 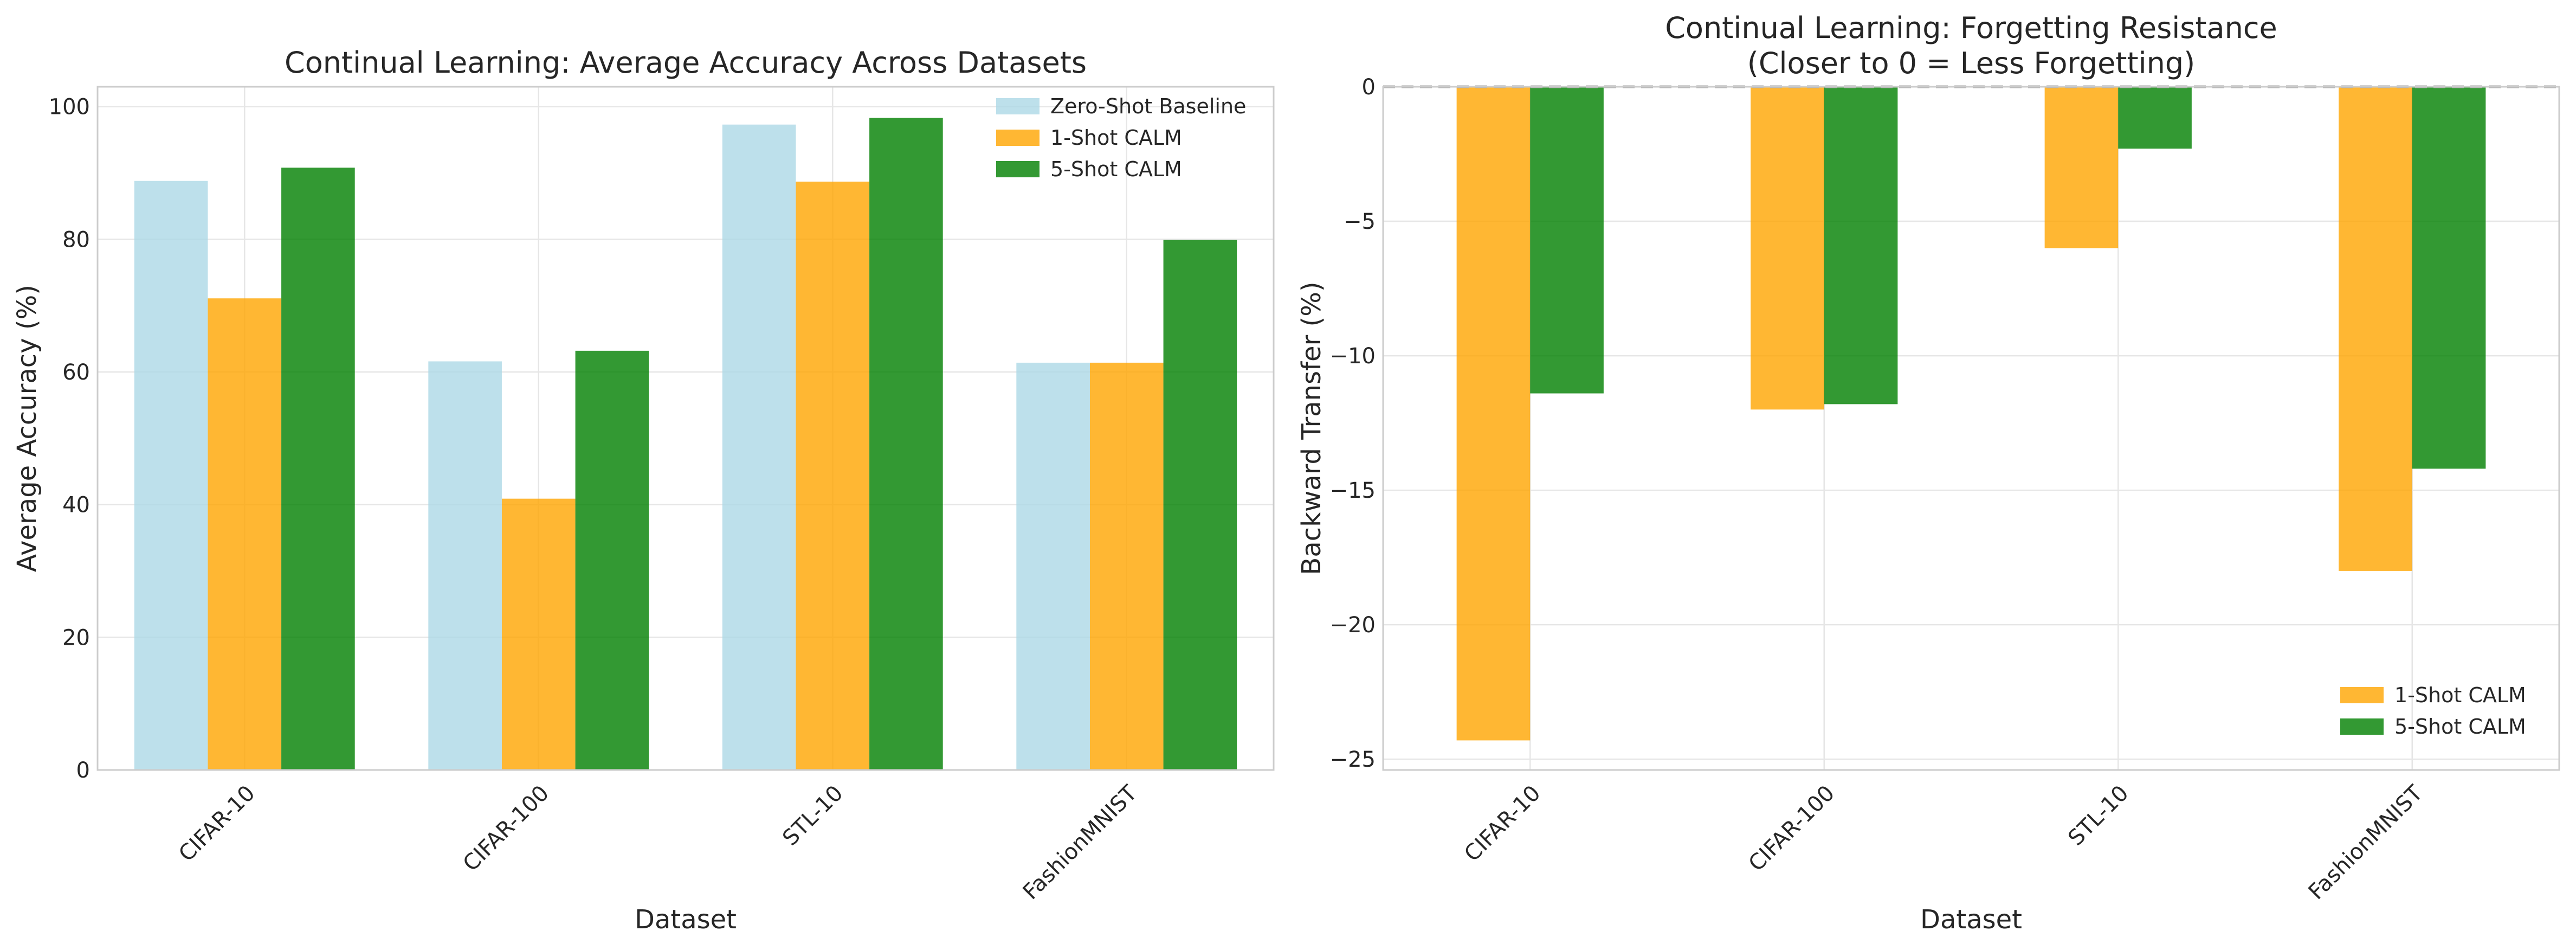 What do you see at coordinates (69, 107) in the screenshot?
I see `y-tick-label: 100` at bounding box center [69, 107].